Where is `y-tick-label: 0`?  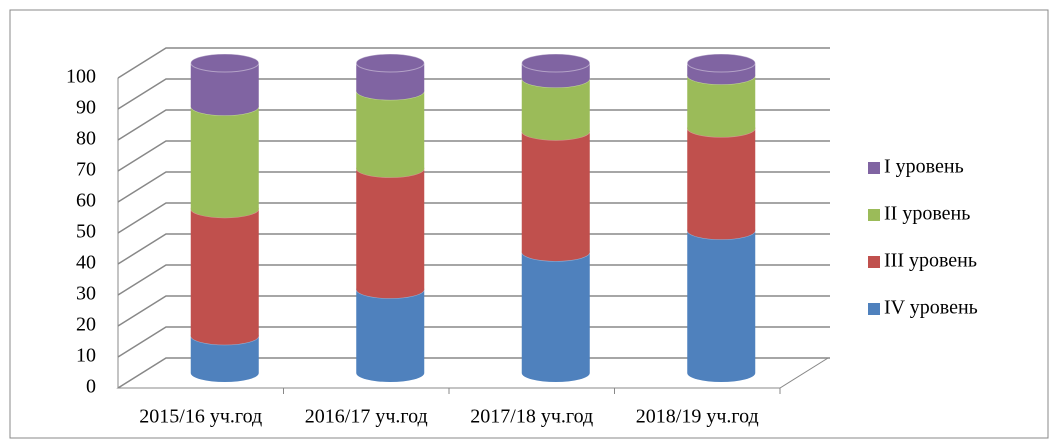 y-tick-label: 0 is located at coordinates (91, 387).